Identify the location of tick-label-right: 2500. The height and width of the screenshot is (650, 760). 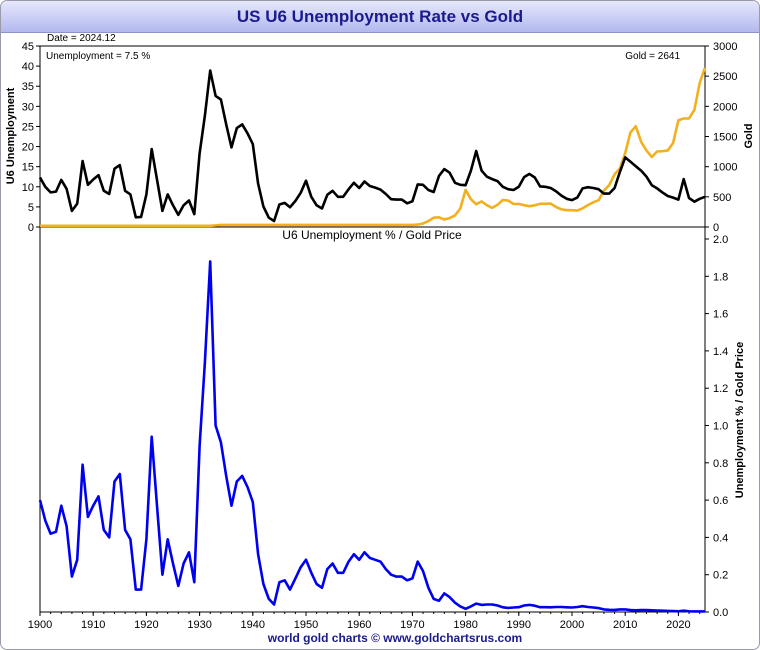
(725, 77).